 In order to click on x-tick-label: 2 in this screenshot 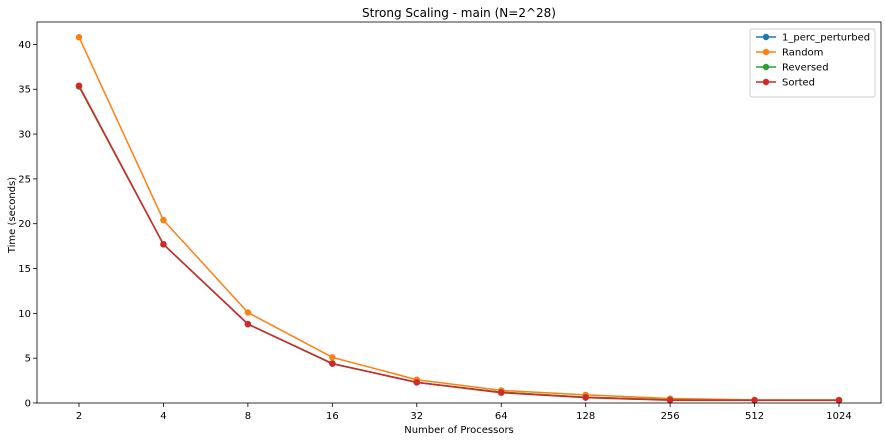, I will do `click(79, 416)`.